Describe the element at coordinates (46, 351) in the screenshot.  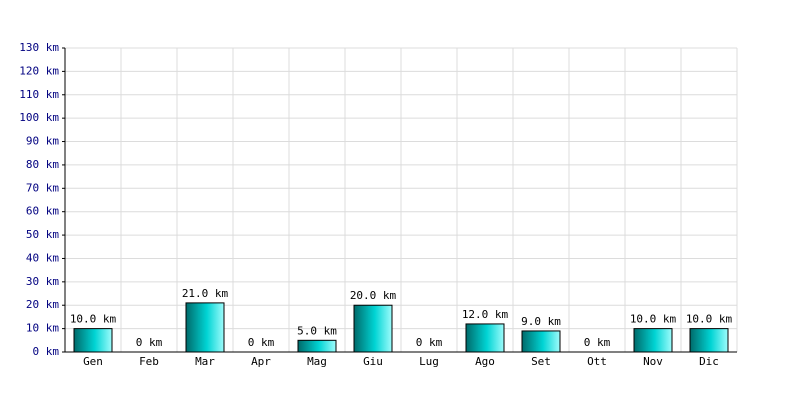
I see `y-tick-label: 0 km` at that location.